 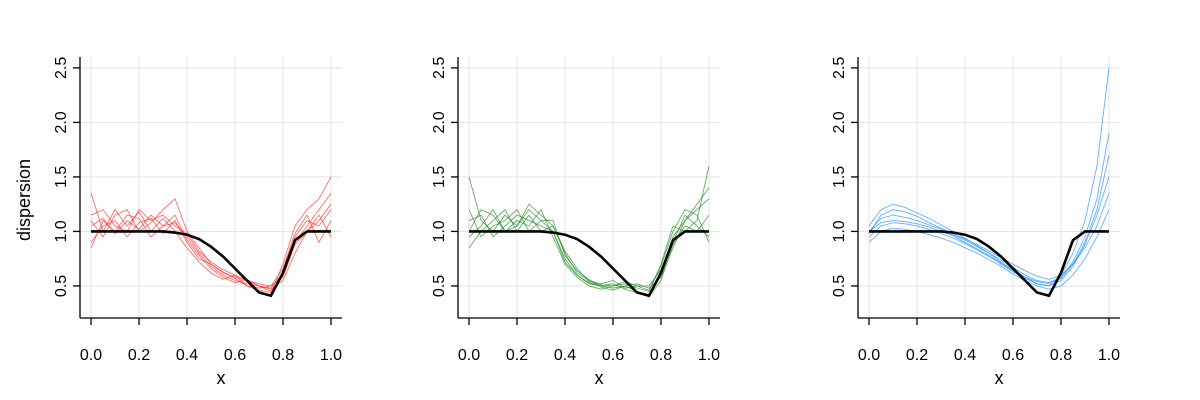 What do you see at coordinates (24, 200) in the screenshot?
I see `y-axis-label: dispersion` at bounding box center [24, 200].